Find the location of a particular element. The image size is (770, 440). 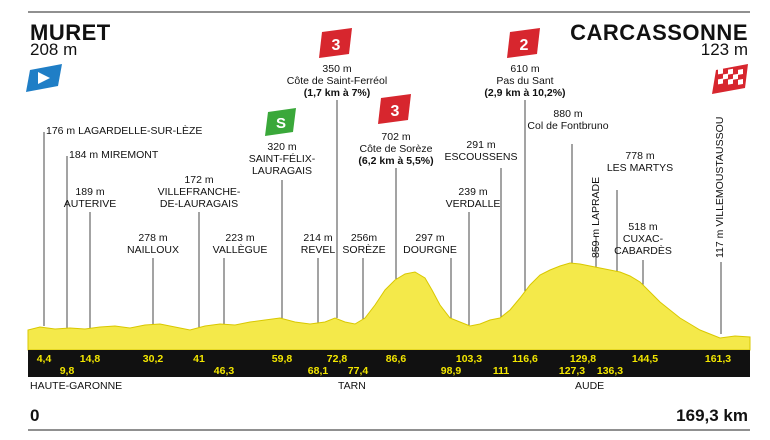

climb-category-badge-icon: 2 is located at coordinates (523, 43).